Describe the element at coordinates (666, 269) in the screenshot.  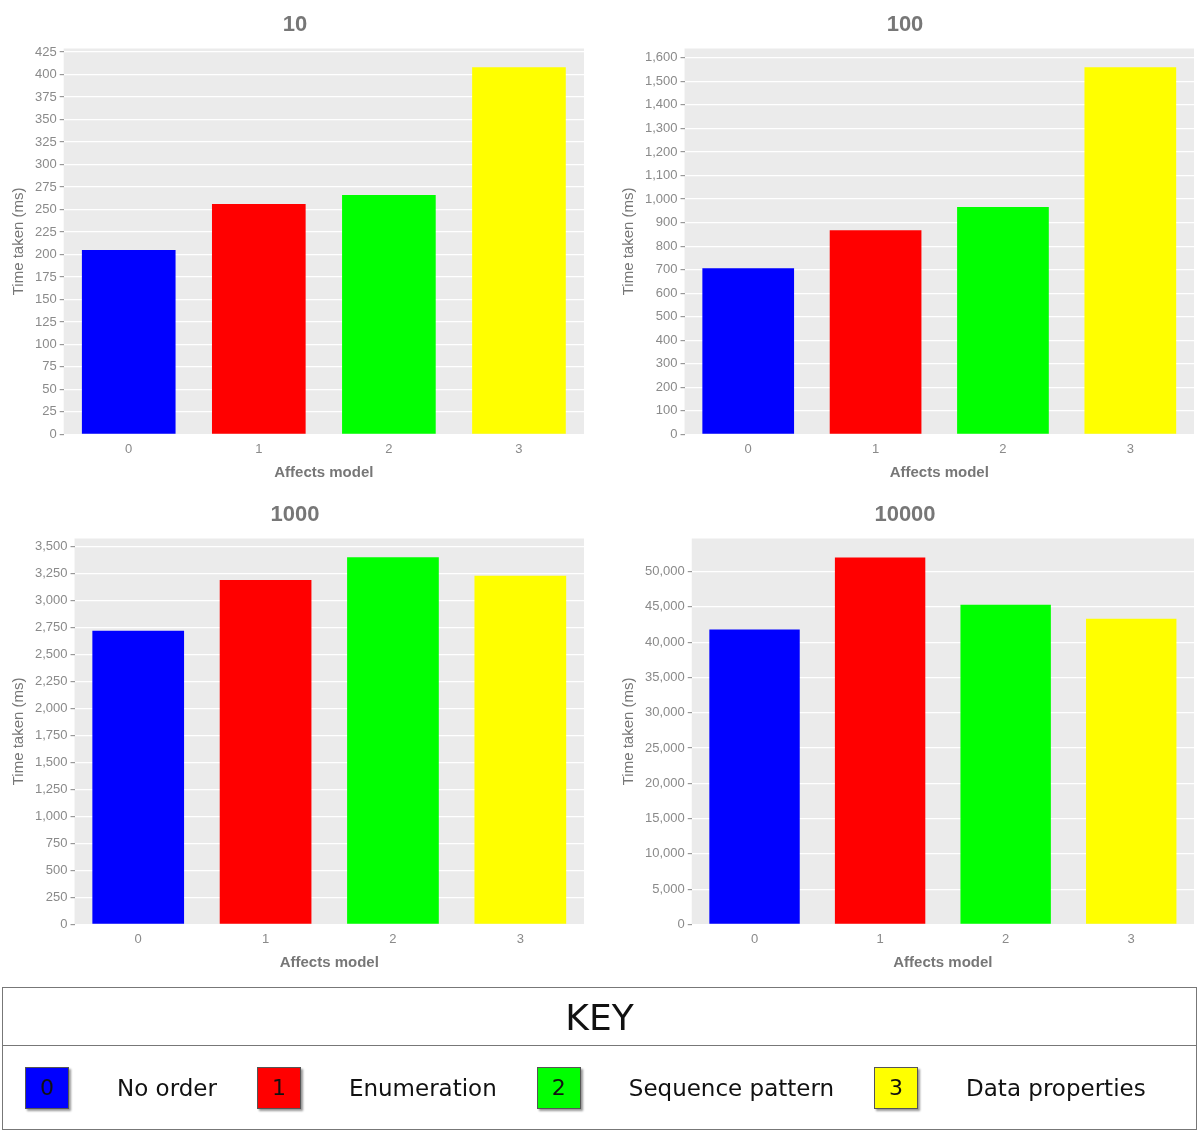
I see `y-tick-label: 700` at that location.